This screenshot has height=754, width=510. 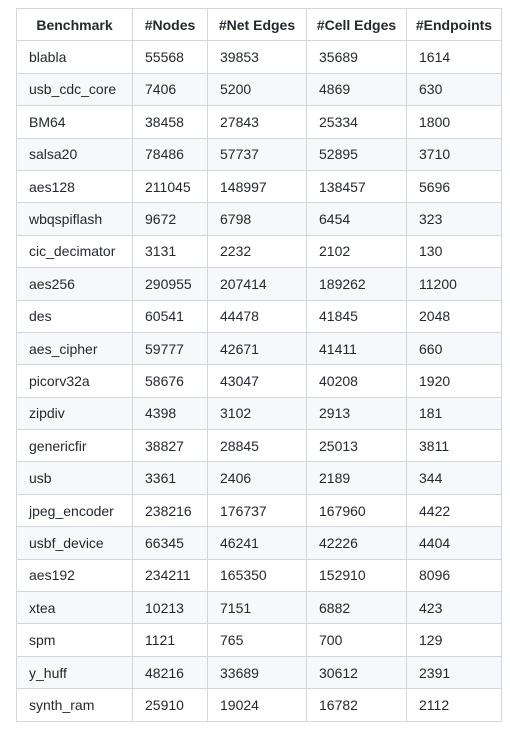 I want to click on table-row: genericfir 38827 28845 25013 3811, so click(x=259, y=446).